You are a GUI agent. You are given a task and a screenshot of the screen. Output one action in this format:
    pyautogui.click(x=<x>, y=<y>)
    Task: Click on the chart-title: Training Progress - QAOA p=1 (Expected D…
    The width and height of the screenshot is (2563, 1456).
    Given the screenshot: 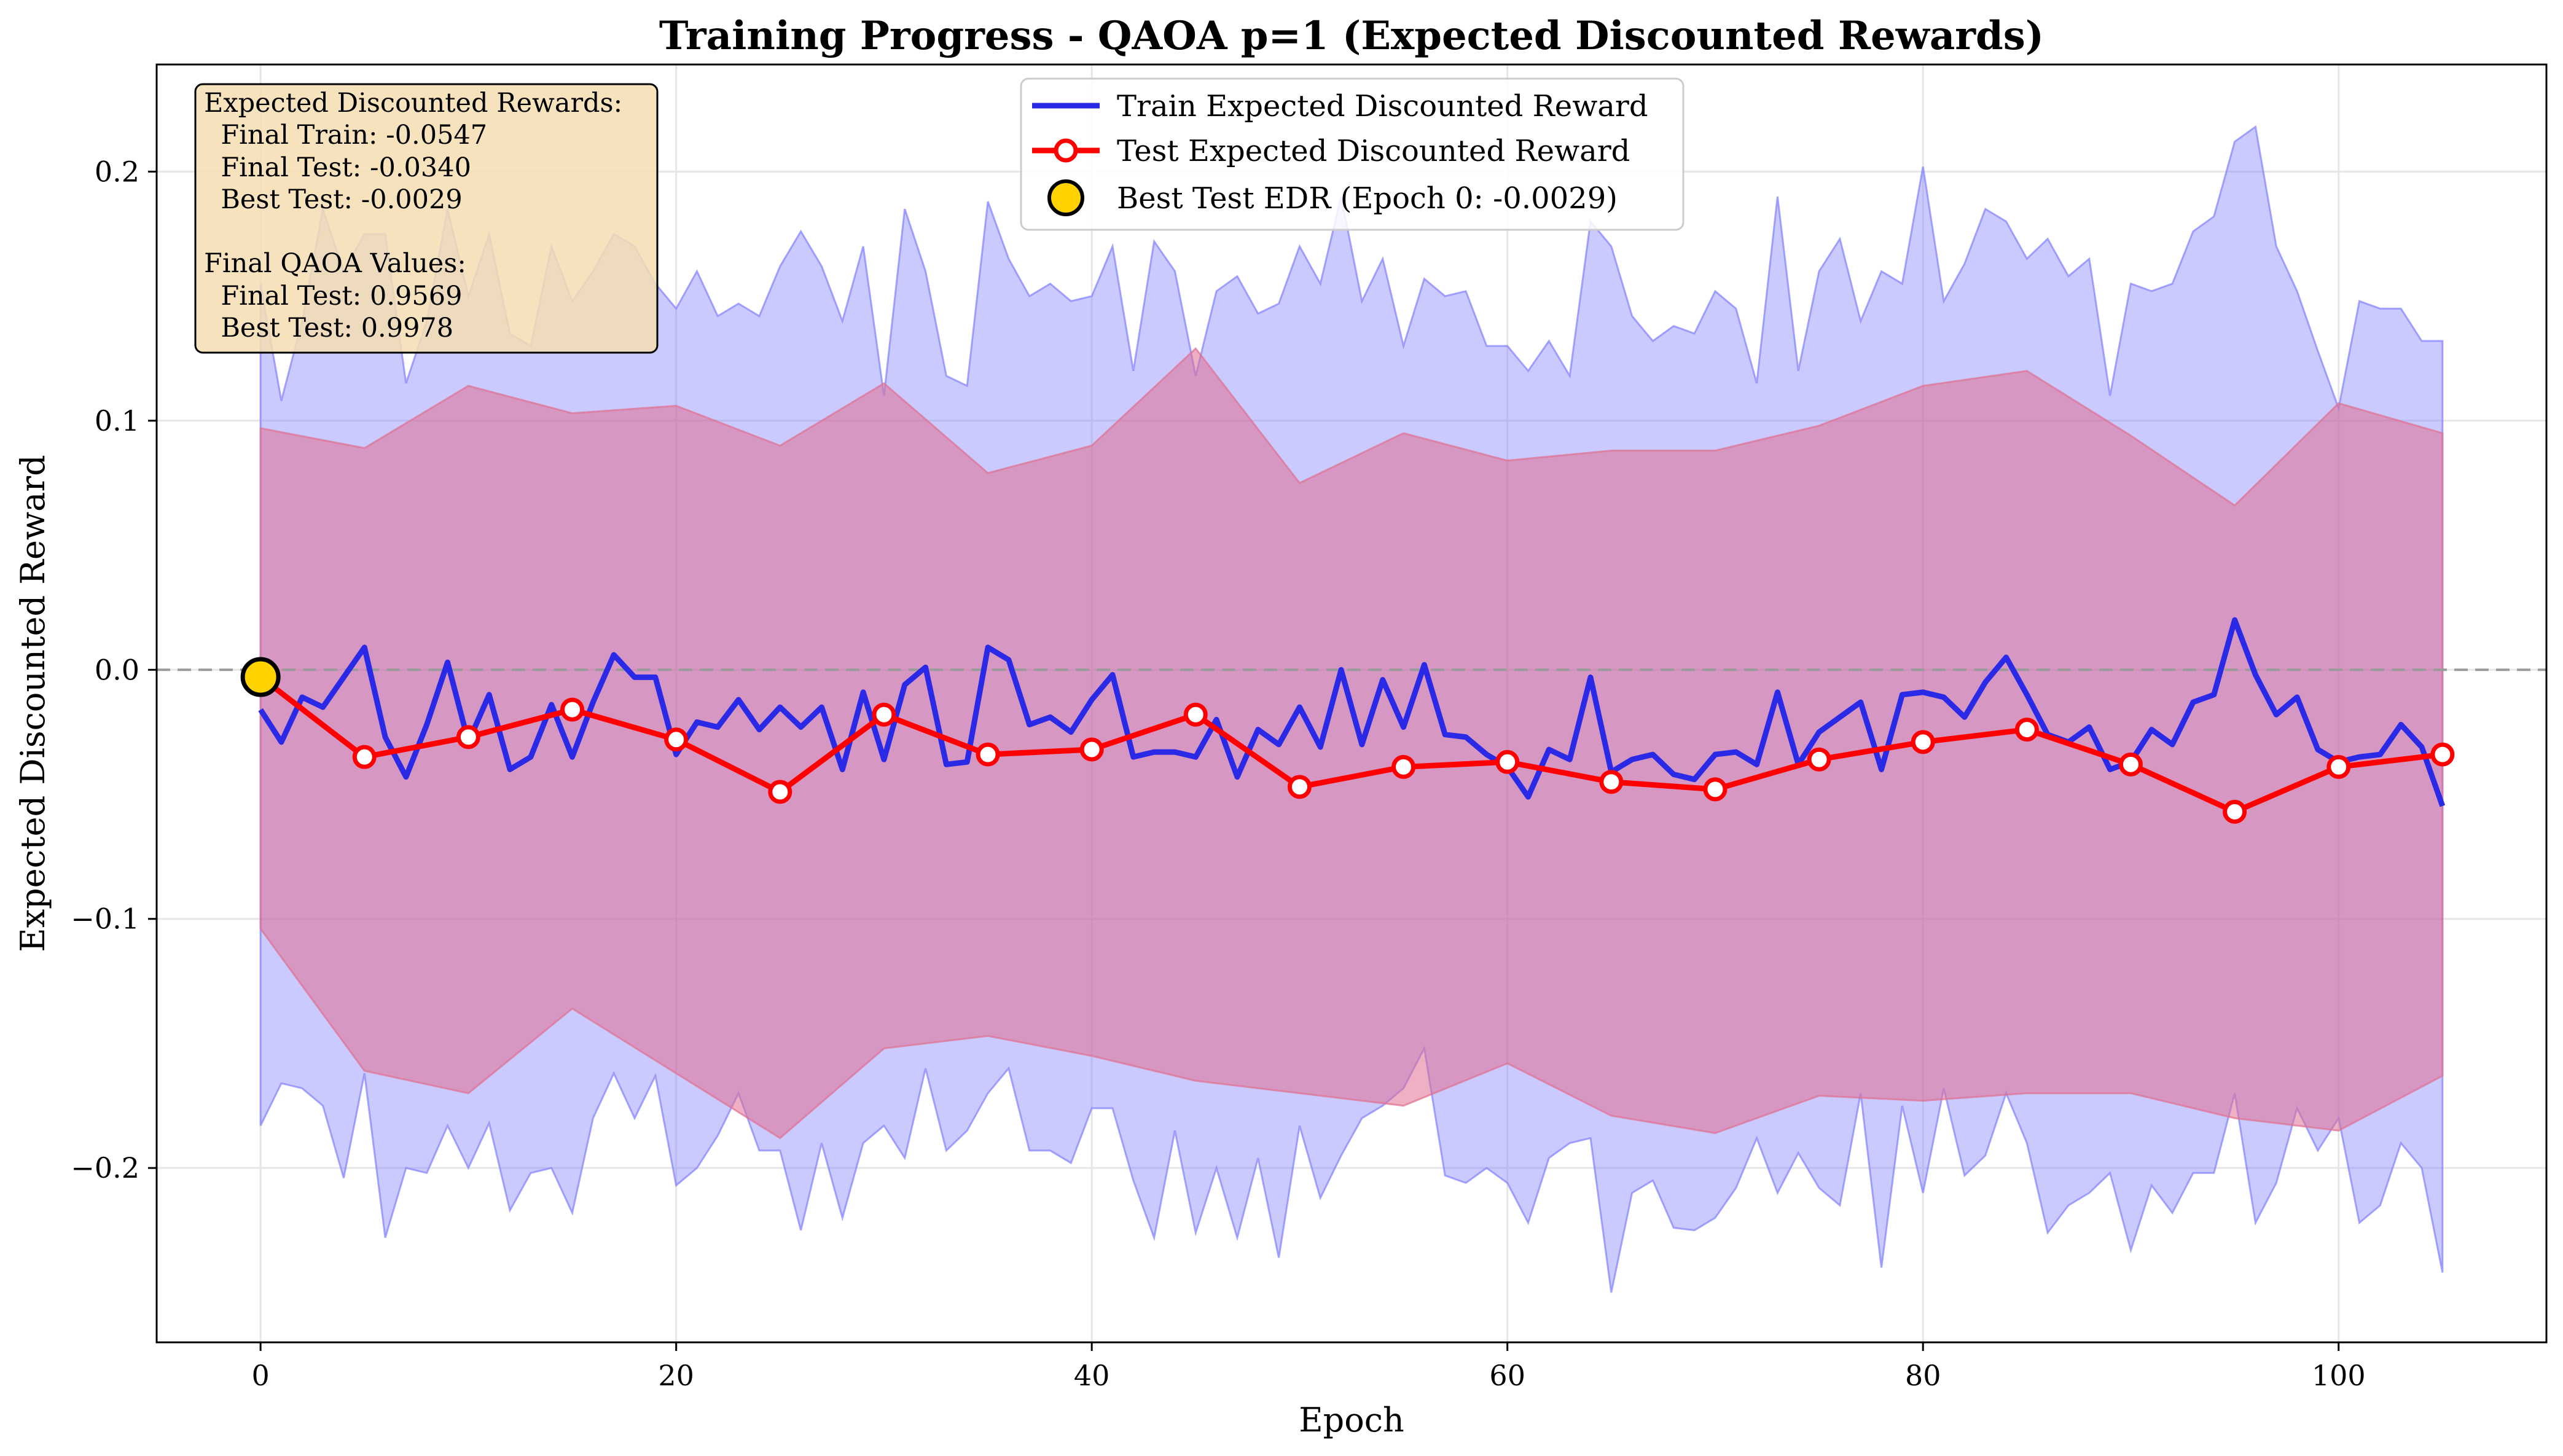 What is the action you would take?
    pyautogui.click(x=1351, y=36)
    